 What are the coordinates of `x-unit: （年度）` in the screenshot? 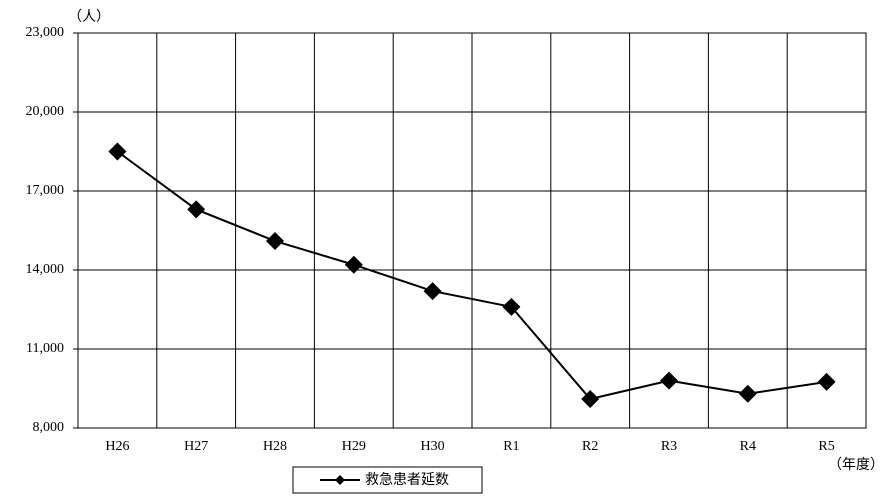 It's located at (856, 465).